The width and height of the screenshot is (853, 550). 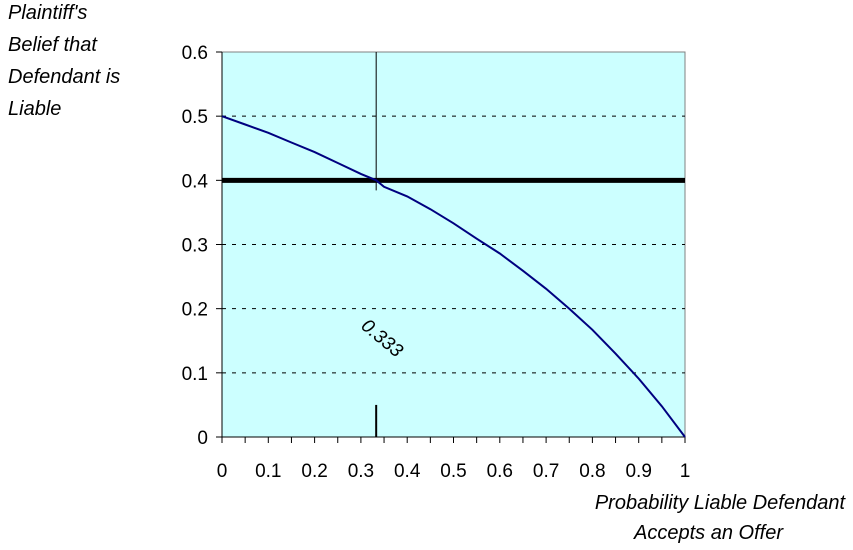 I want to click on y-axis-label-line-2: Defendant is, so click(x=64, y=77).